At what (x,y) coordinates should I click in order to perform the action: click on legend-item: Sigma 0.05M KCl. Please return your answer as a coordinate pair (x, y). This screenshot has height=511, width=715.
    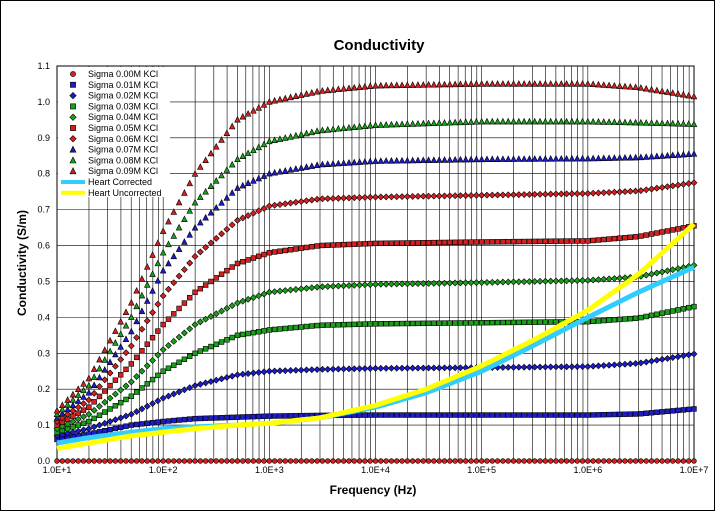
    Looking at the image, I should click on (114, 128).